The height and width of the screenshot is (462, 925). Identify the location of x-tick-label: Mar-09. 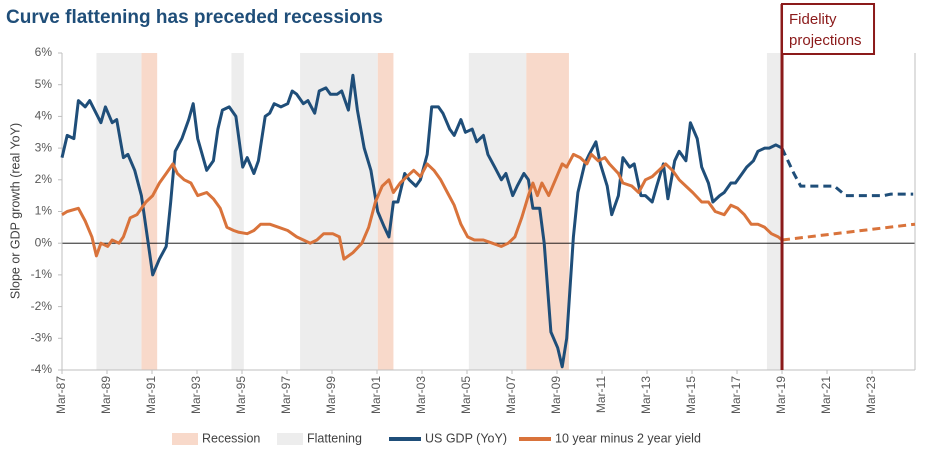
(556, 395).